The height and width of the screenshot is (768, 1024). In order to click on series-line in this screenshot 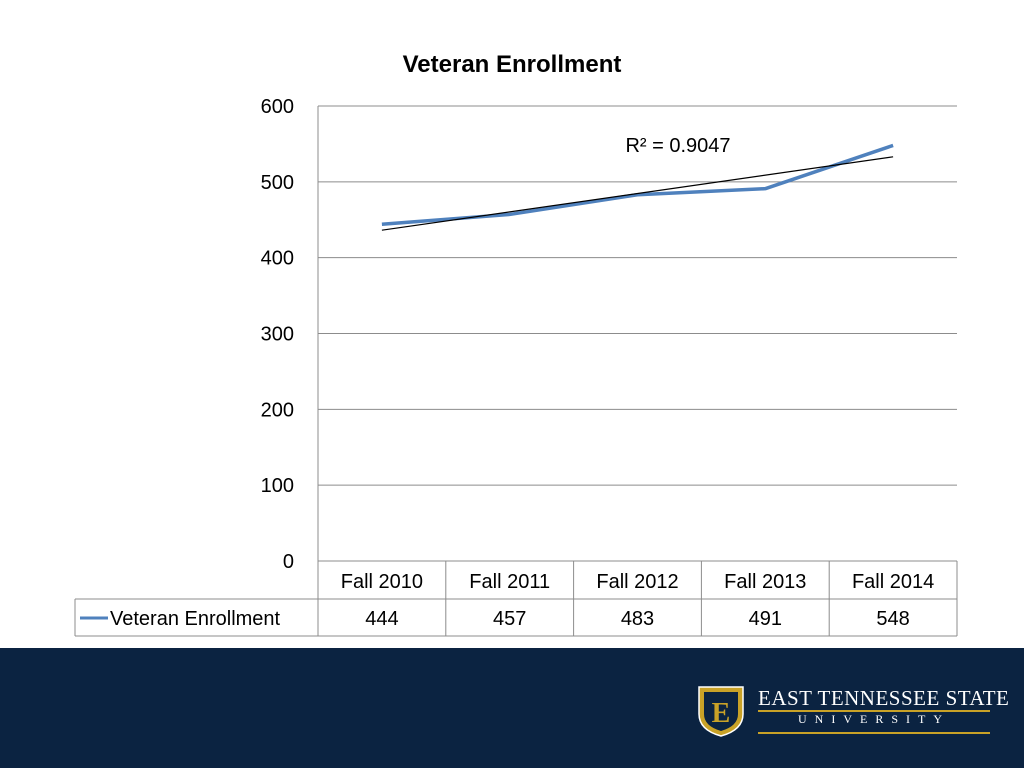, I will do `click(637, 185)`.